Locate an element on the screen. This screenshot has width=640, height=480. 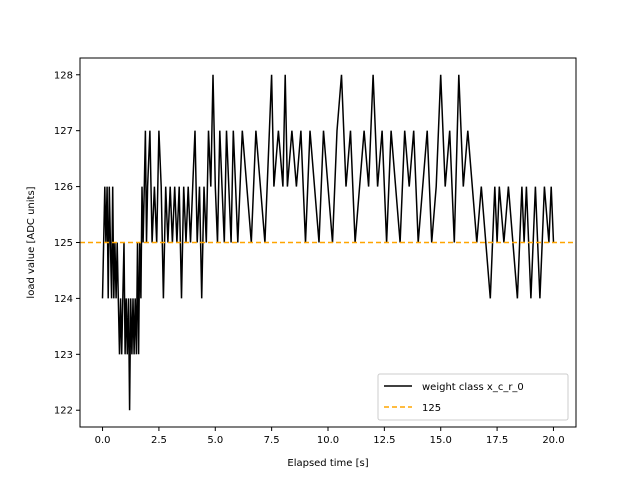
x-tick-label: 5.0 is located at coordinates (215, 440).